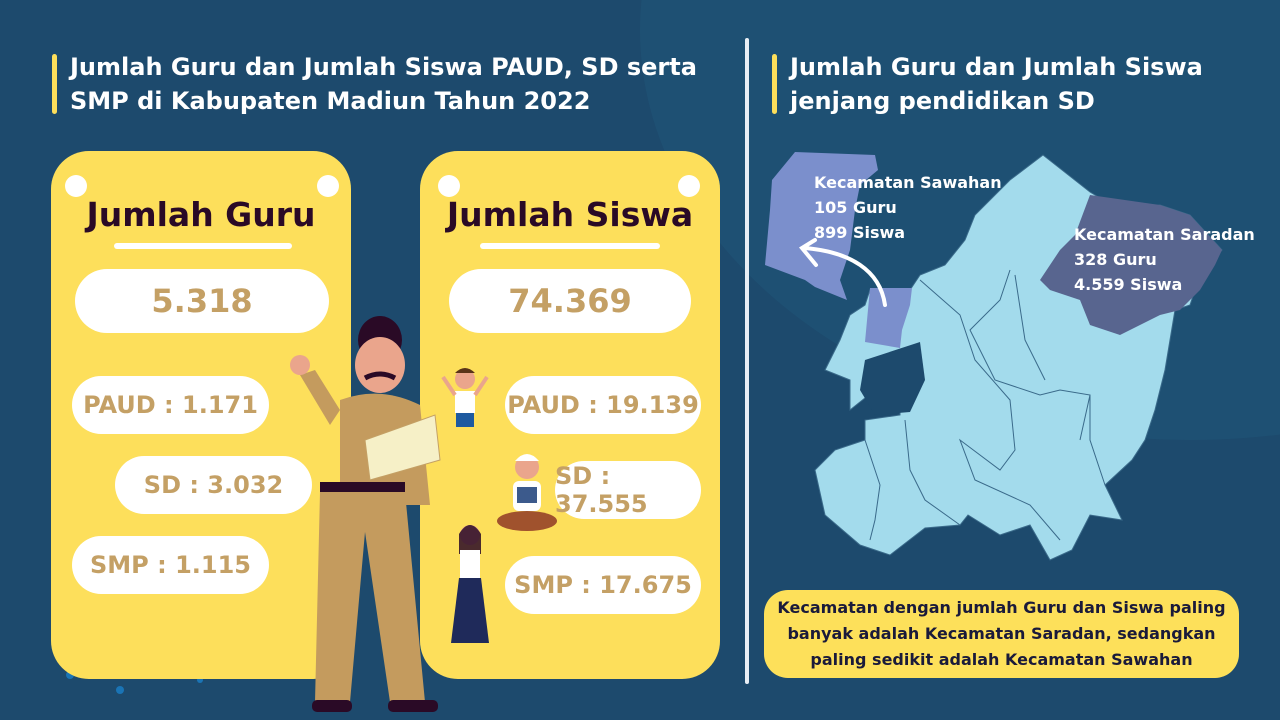  What do you see at coordinates (888, 318) in the screenshot?
I see `map-region-sawahan-part` at bounding box center [888, 318].